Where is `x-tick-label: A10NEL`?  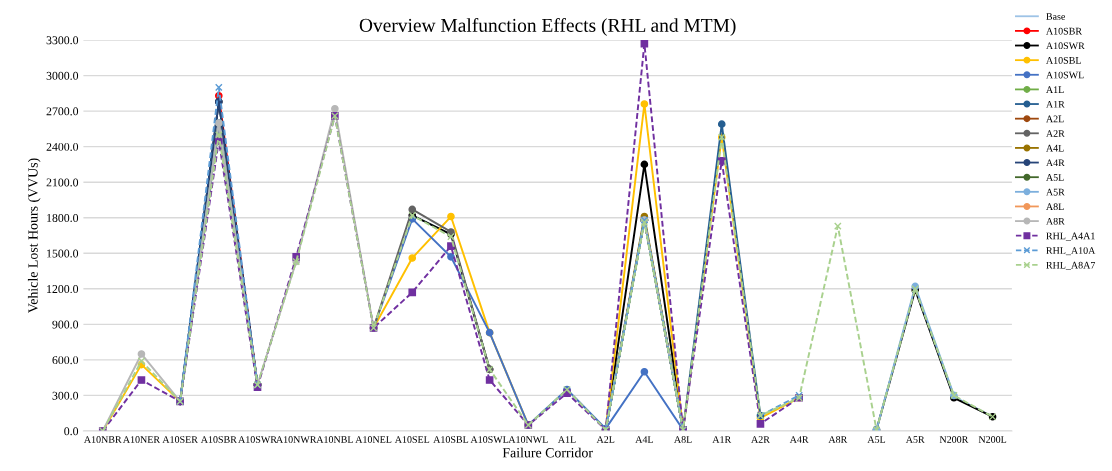 x-tick-label: A10NEL is located at coordinates (373, 439).